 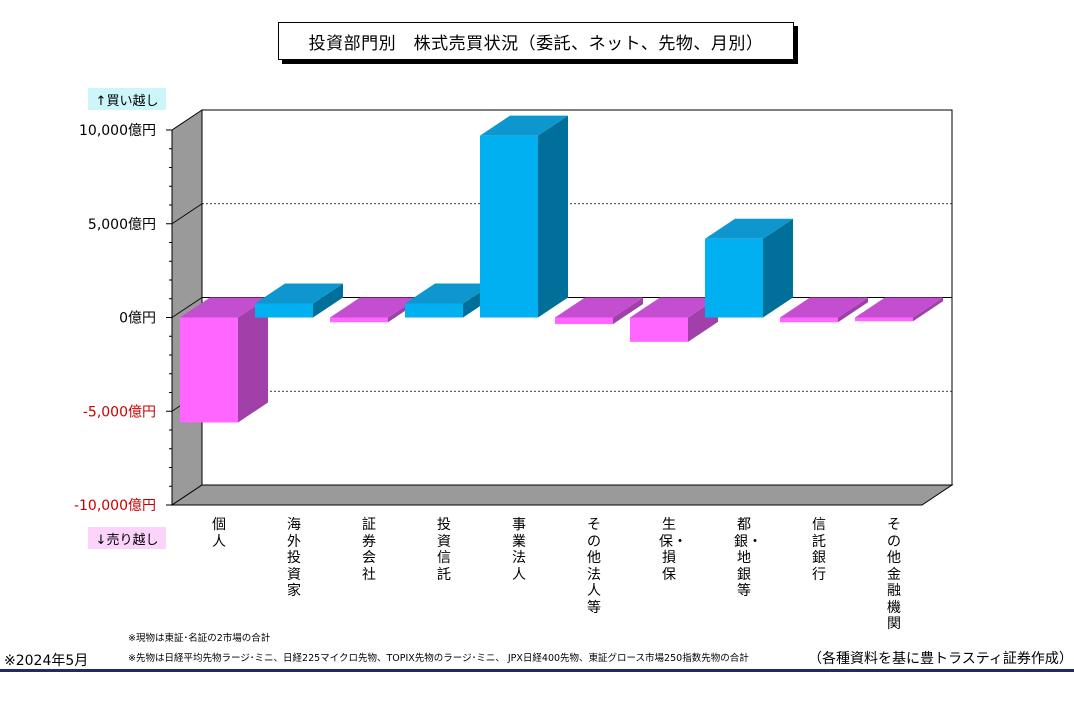 I want to click on bottom-rule, so click(x=537, y=670).